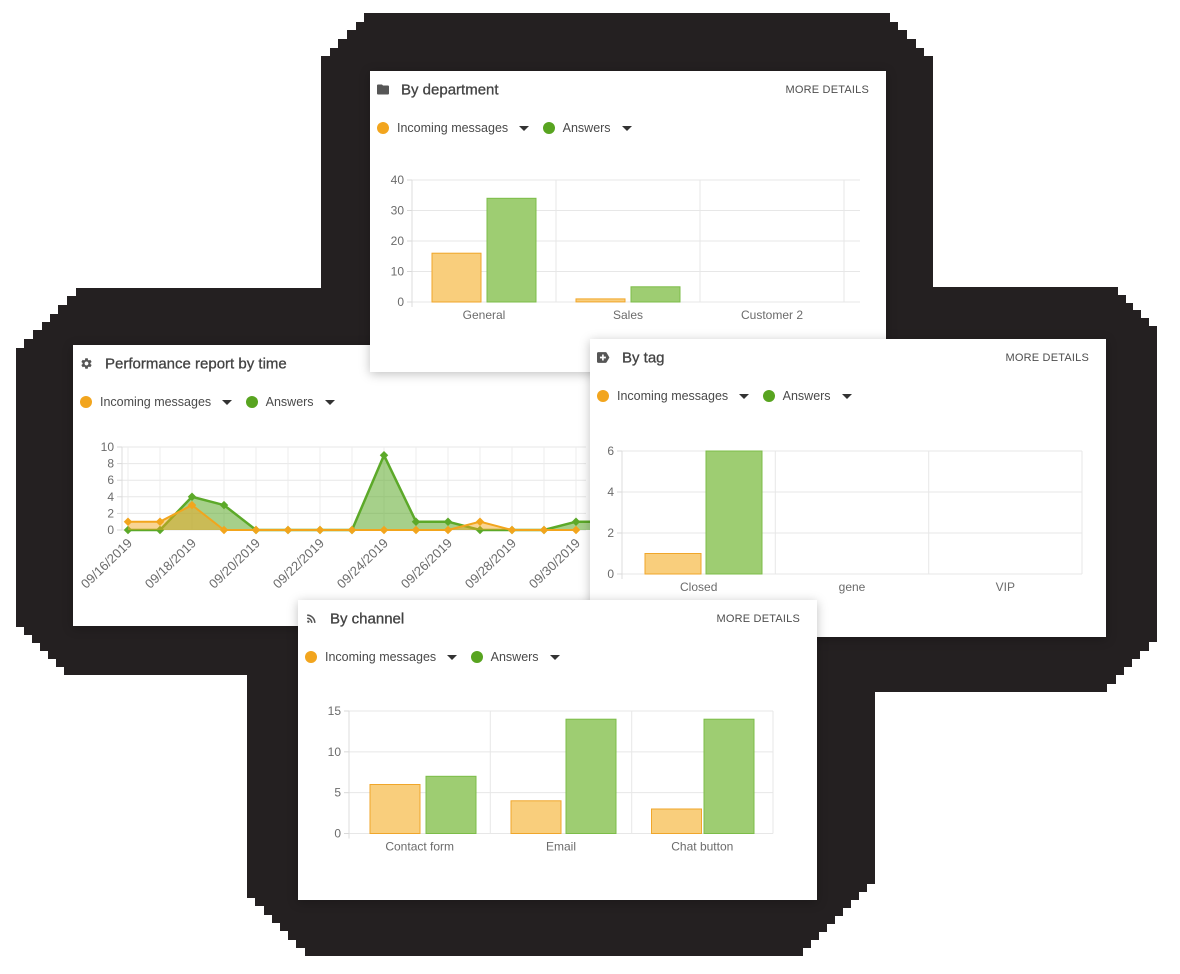 This screenshot has height=974, width=1180. I want to click on svg-text: 30, so click(398, 211).